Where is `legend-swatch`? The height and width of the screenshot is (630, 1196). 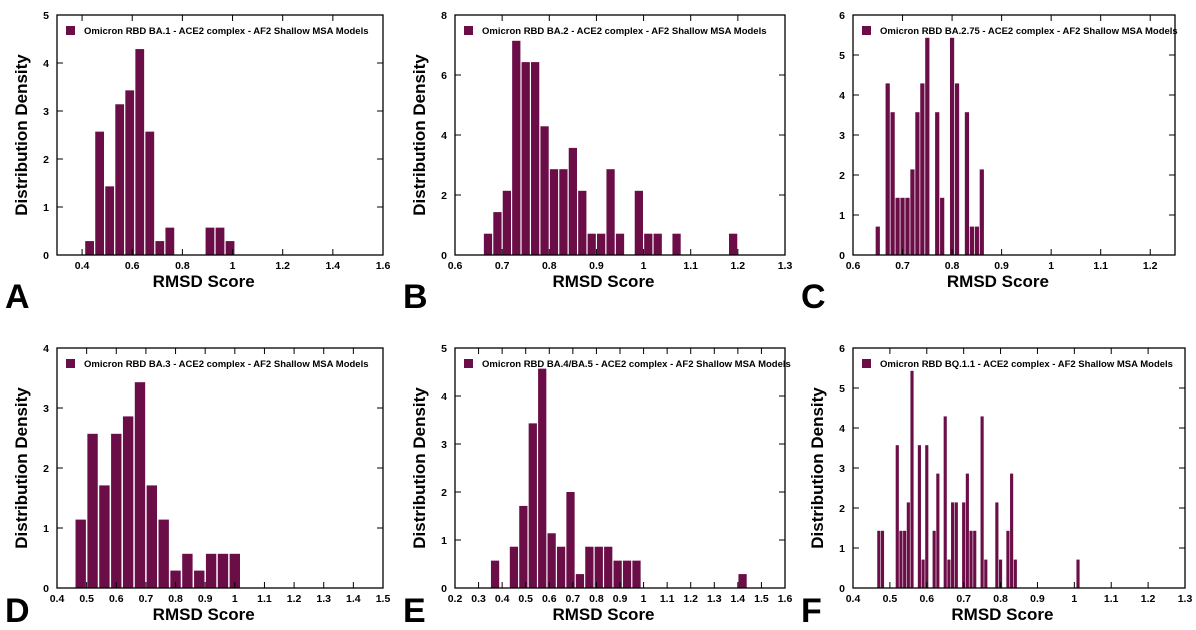 legend-swatch is located at coordinates (468, 363).